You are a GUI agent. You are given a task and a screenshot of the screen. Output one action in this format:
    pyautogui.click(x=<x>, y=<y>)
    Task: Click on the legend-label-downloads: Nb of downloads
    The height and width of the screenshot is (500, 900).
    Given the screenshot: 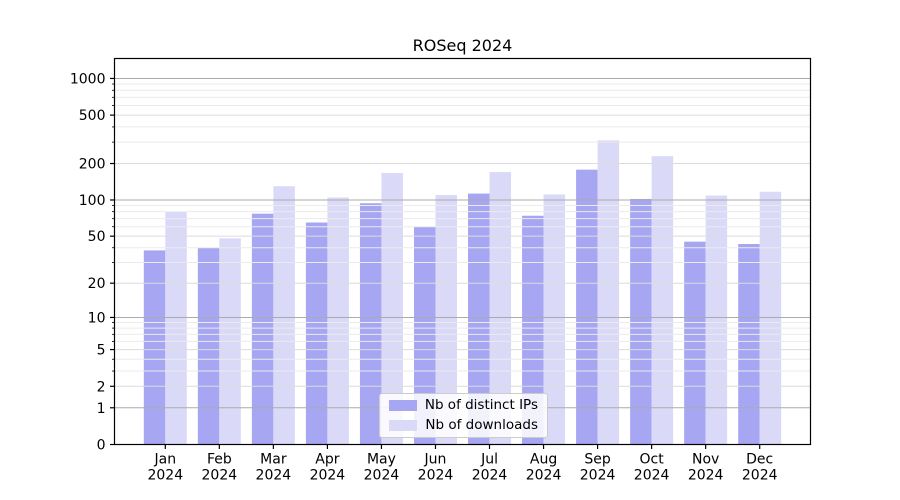 What is the action you would take?
    pyautogui.click(x=481, y=425)
    